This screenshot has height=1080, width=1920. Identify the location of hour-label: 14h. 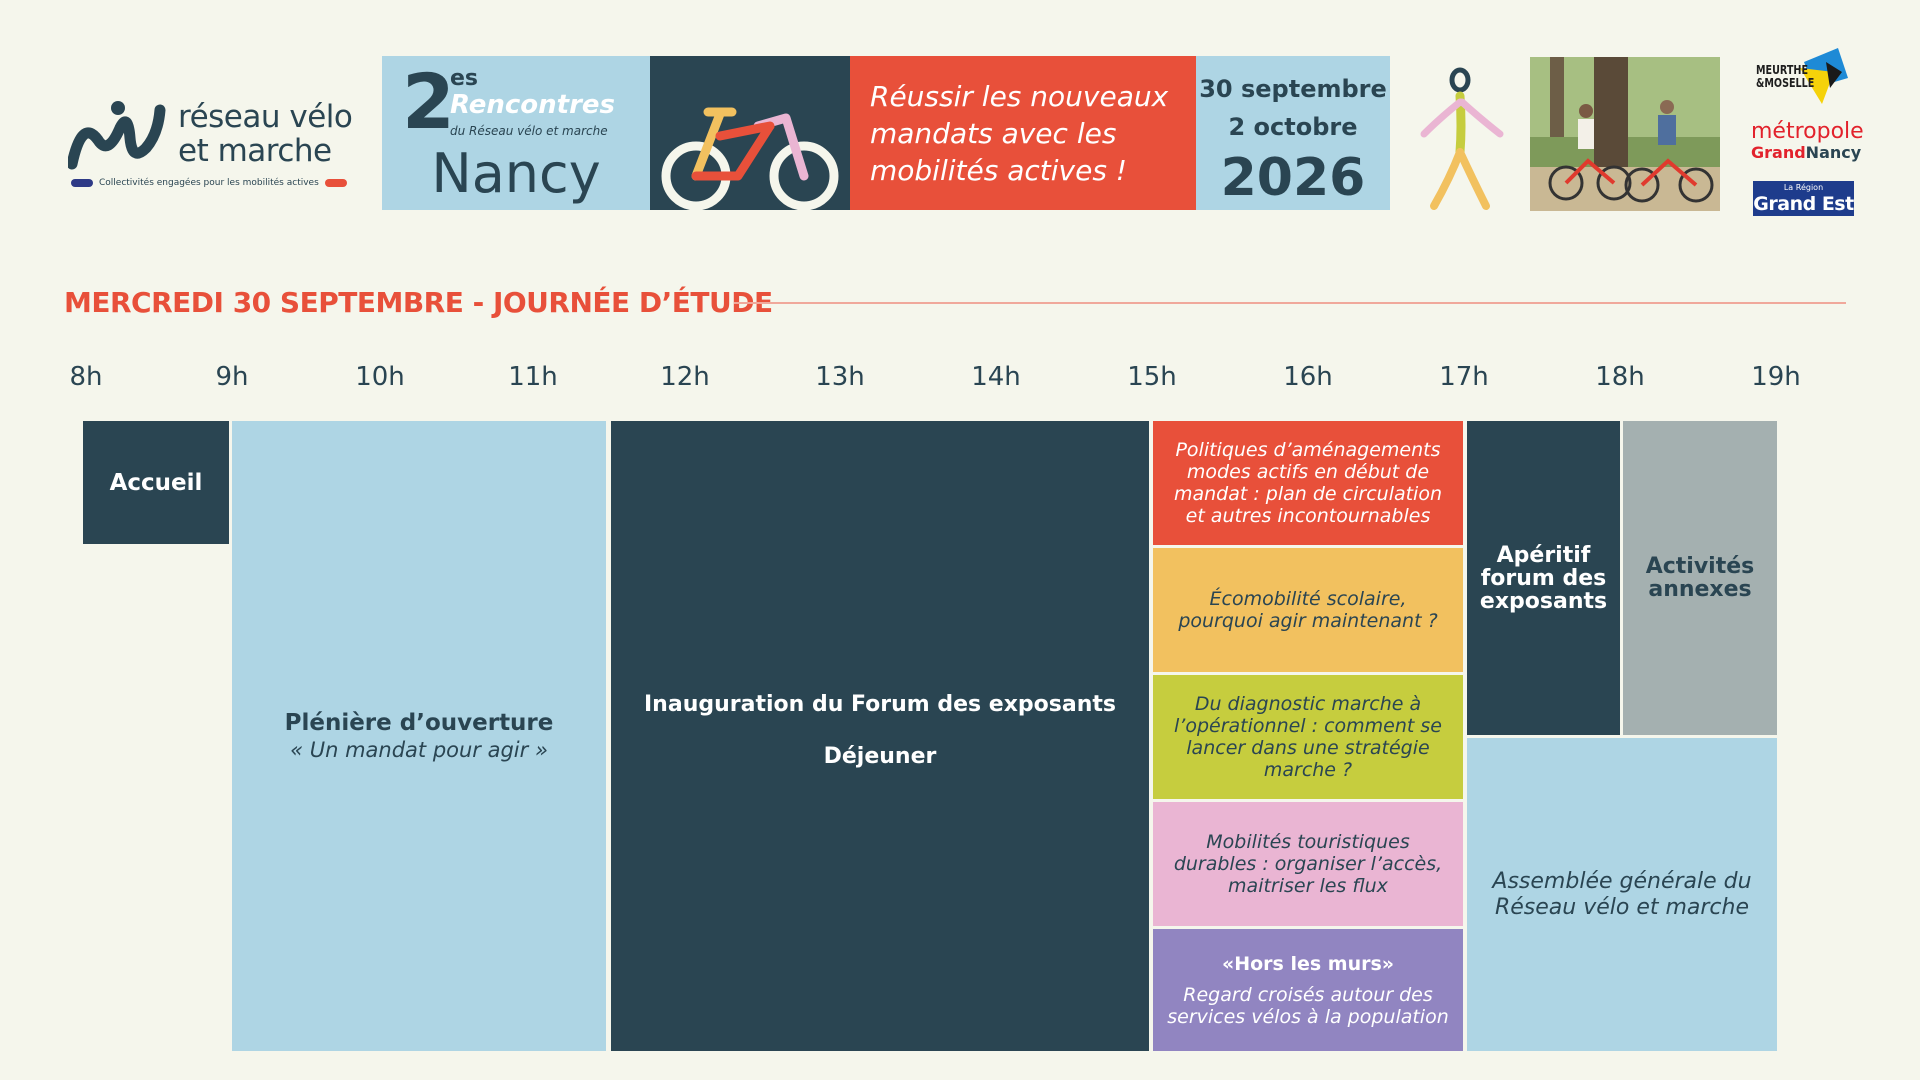
(996, 377).